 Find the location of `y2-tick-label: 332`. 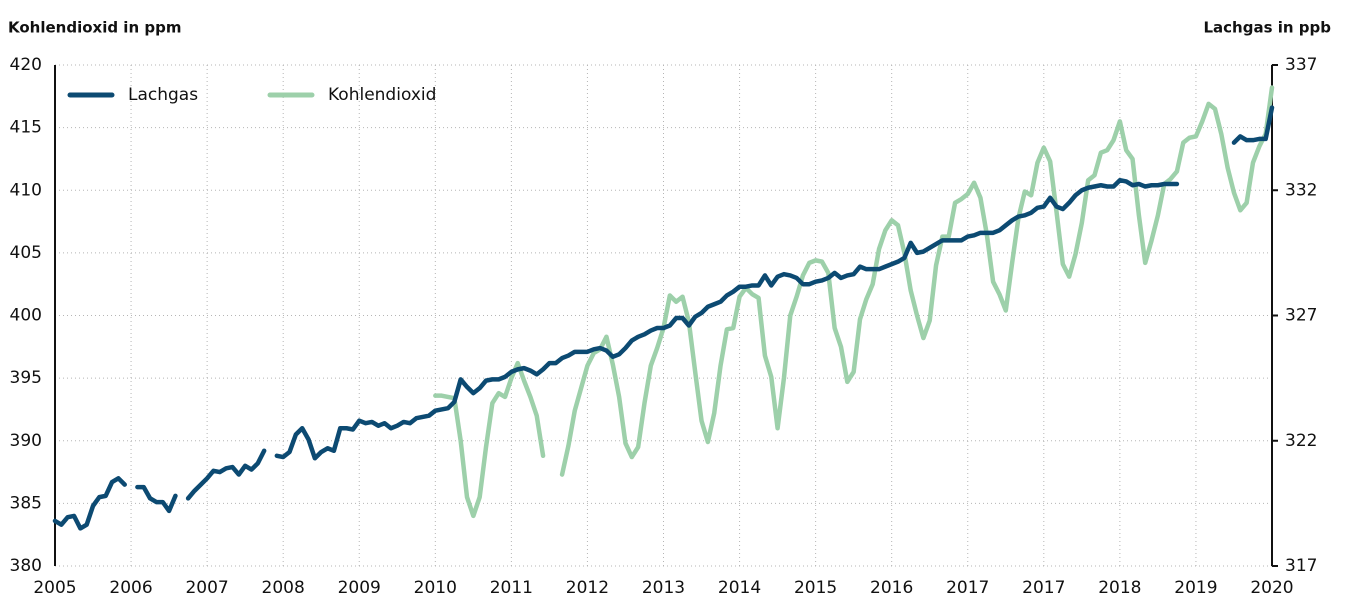

y2-tick-label: 332 is located at coordinates (1301, 190).